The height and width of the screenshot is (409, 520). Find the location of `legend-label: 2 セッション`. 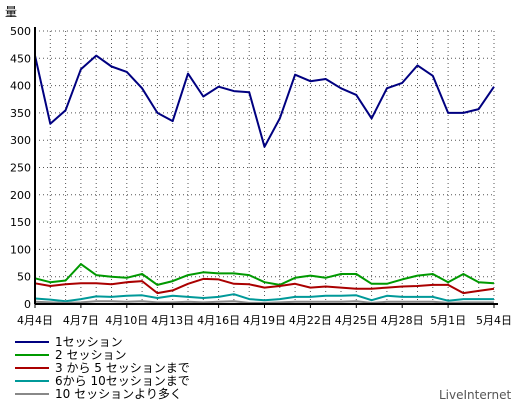

legend-label: 2 セッション is located at coordinates (90, 355).